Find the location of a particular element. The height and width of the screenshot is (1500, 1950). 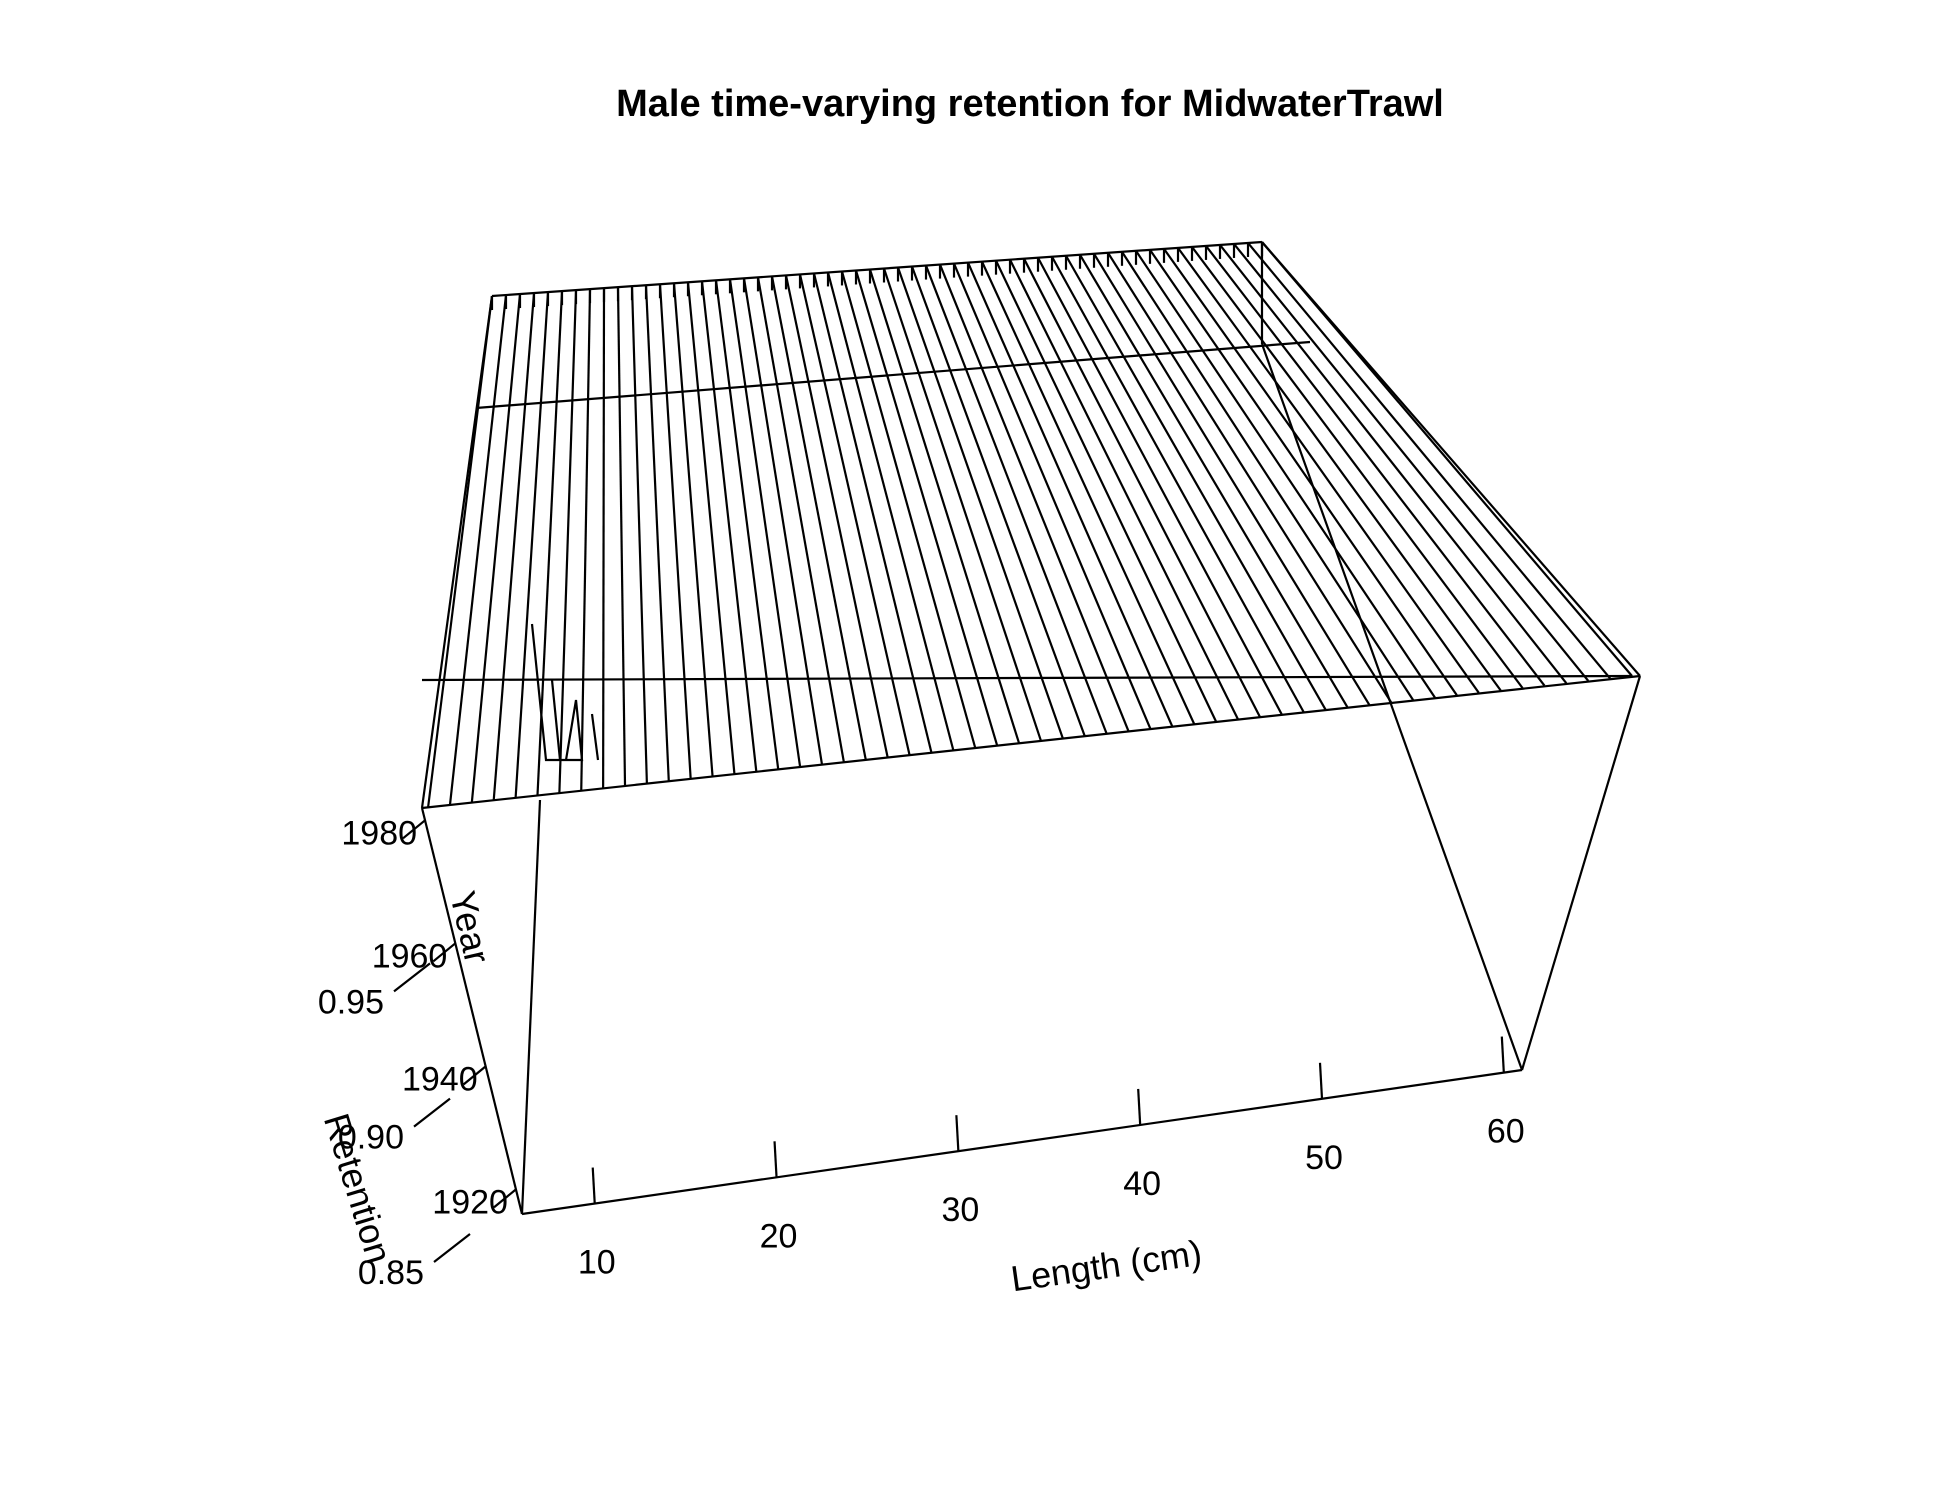

right-front-vertical is located at coordinates (1581, 873).